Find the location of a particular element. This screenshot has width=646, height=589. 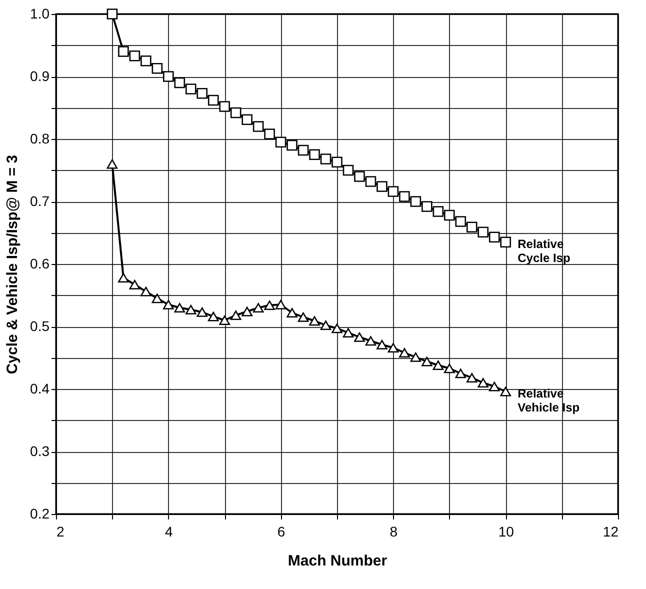

y-tick-label: 0.7 is located at coordinates (40, 201).